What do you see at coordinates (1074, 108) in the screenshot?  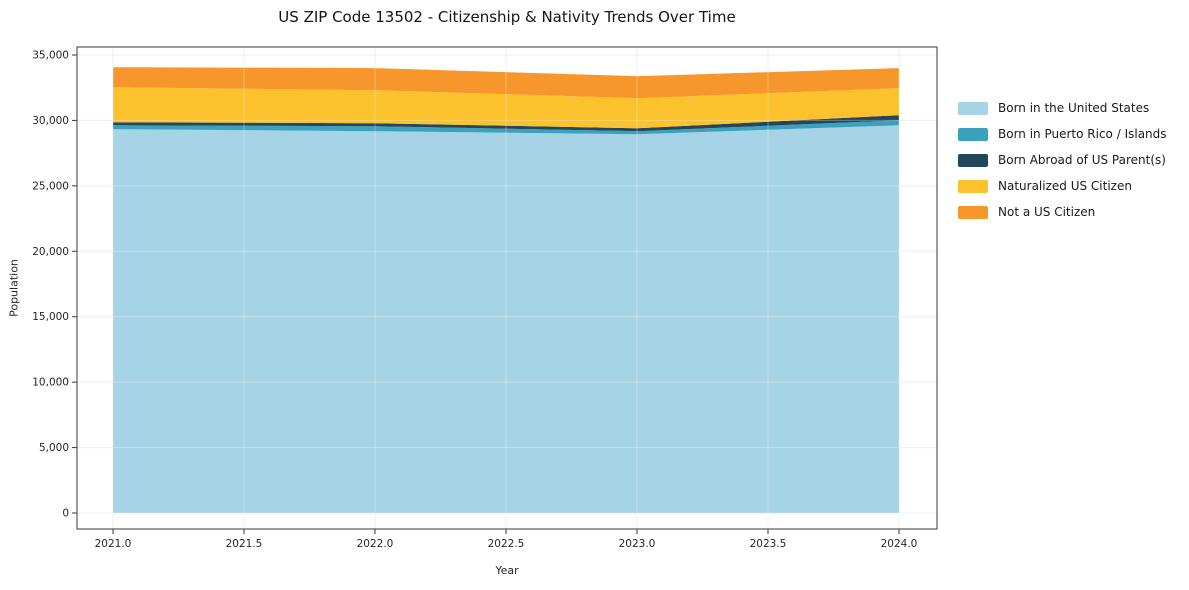 I see `legend-label: Born in the United States` at bounding box center [1074, 108].